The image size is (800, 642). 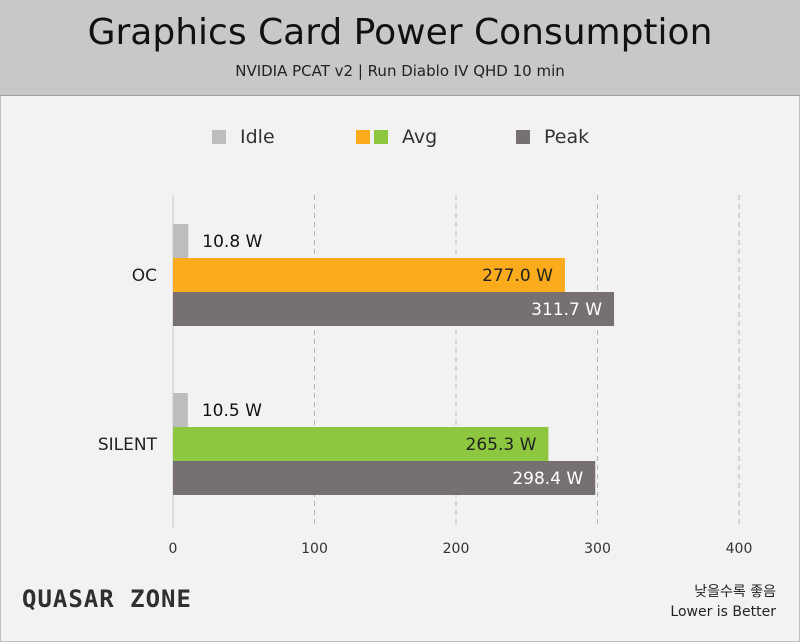 I want to click on legend-label-idle: Idle, so click(x=257, y=137).